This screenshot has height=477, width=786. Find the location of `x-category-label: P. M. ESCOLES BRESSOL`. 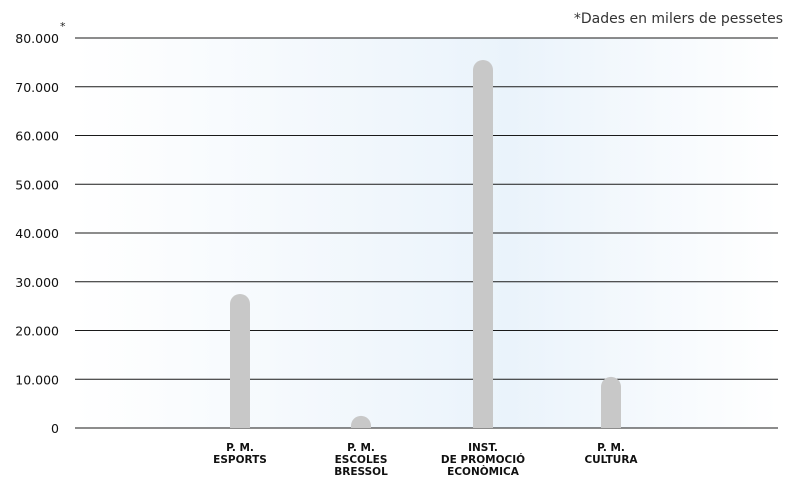

x-category-label: P. M. ESCOLES BRESSOL is located at coordinates (361, 459).